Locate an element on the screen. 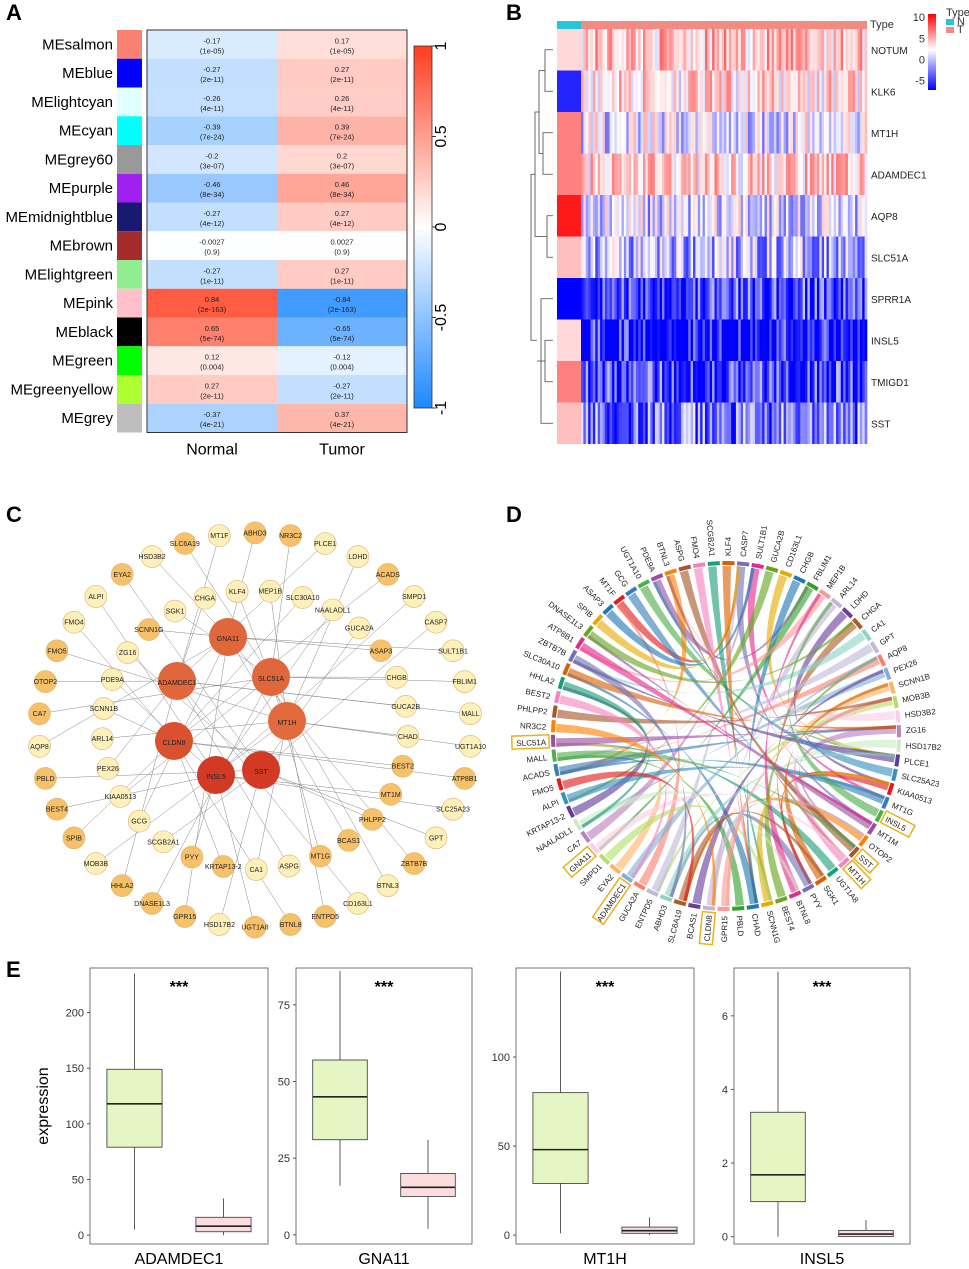 The image size is (969, 1269). cell-correlation: 0.17 is located at coordinates (342, 40).